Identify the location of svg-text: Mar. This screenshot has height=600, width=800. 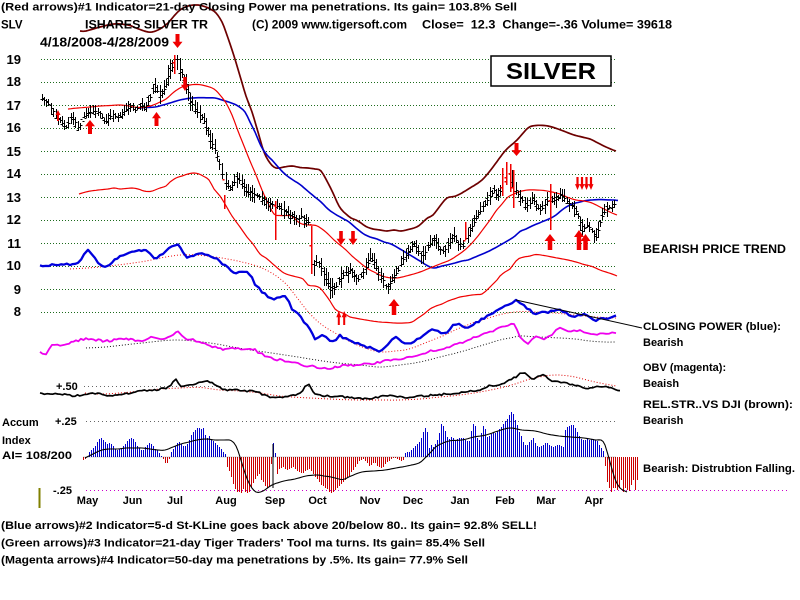
(546, 501).